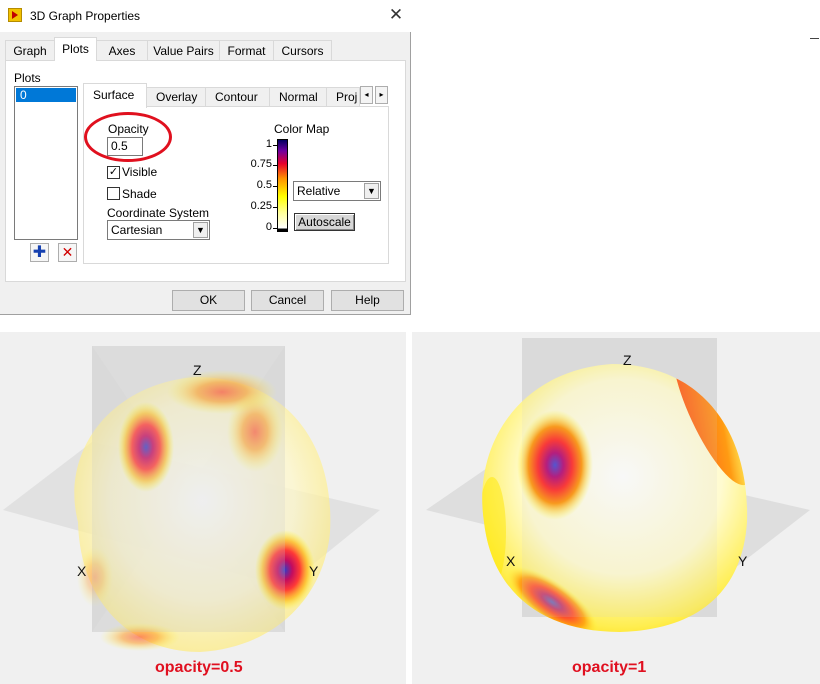 The width and height of the screenshot is (820, 684). What do you see at coordinates (15, 15) in the screenshot?
I see `app-icon` at bounding box center [15, 15].